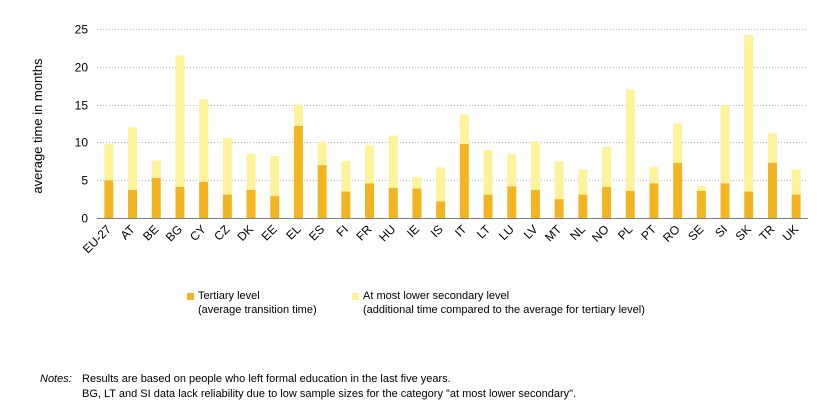  Describe the element at coordinates (441, 184) in the screenshot. I see `bar-lower-secondary-is` at that location.